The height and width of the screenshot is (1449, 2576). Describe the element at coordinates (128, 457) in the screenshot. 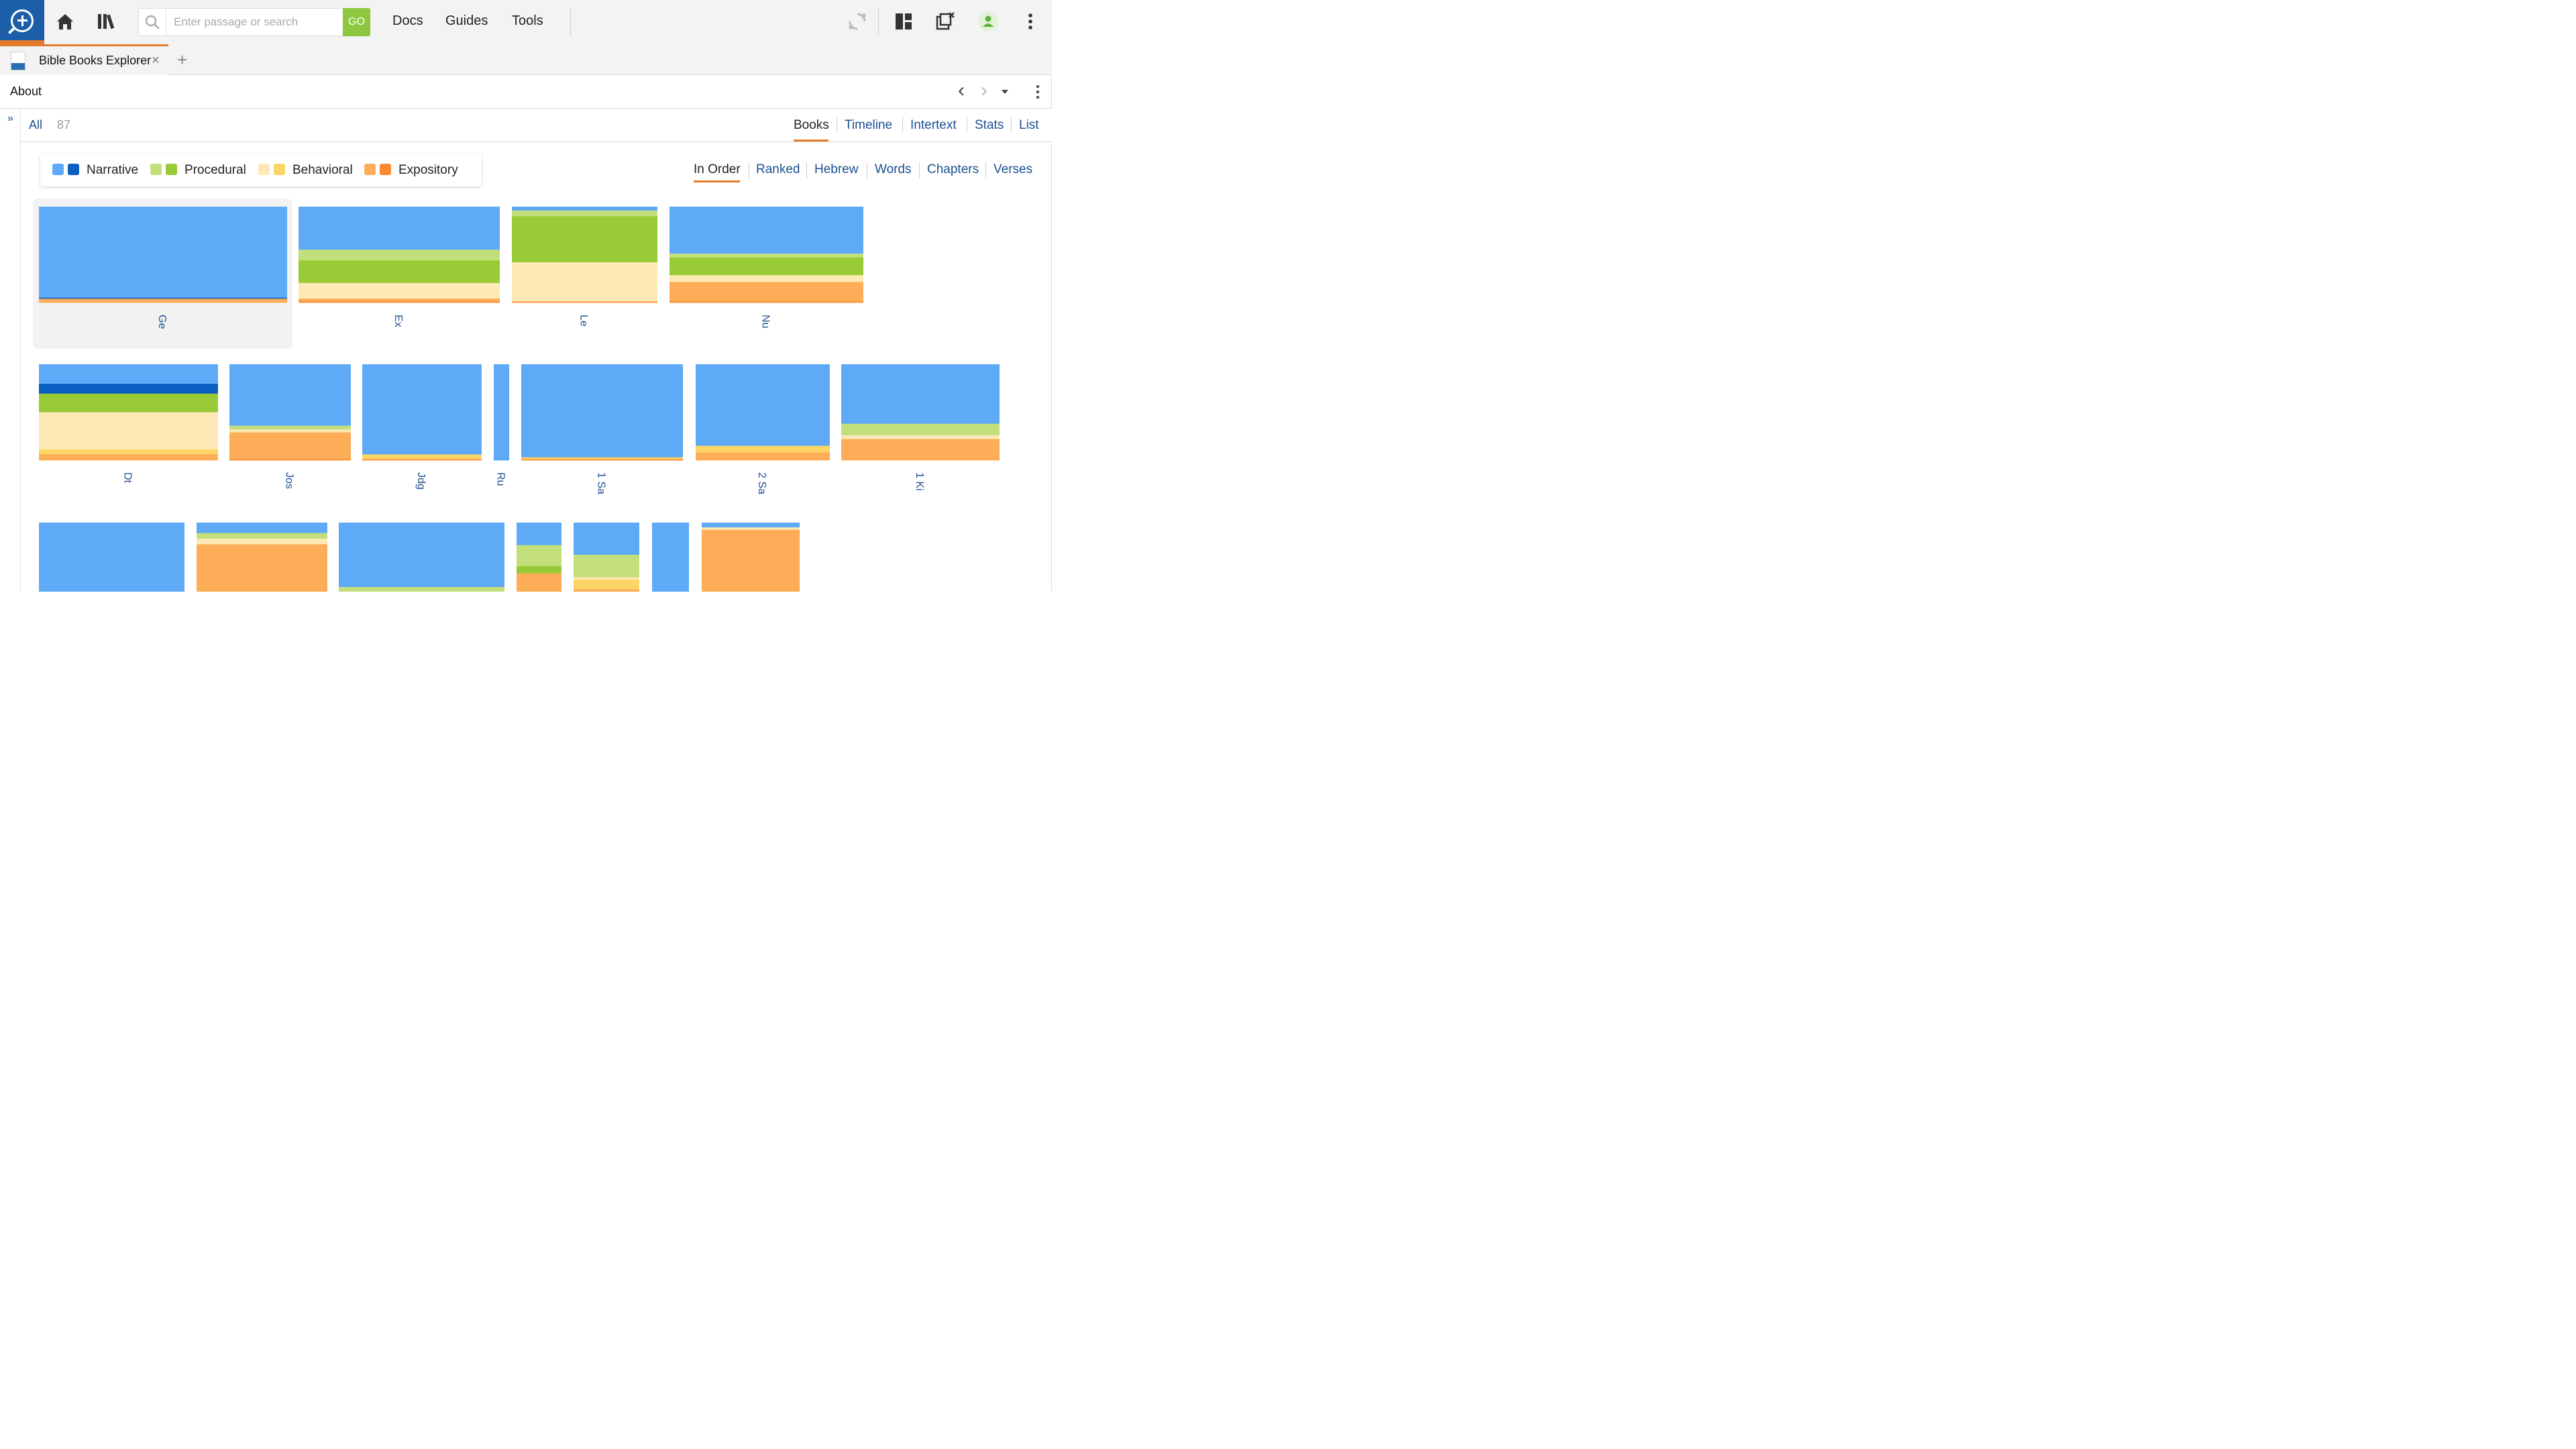

I see `bar-dt-expository-light` at that location.